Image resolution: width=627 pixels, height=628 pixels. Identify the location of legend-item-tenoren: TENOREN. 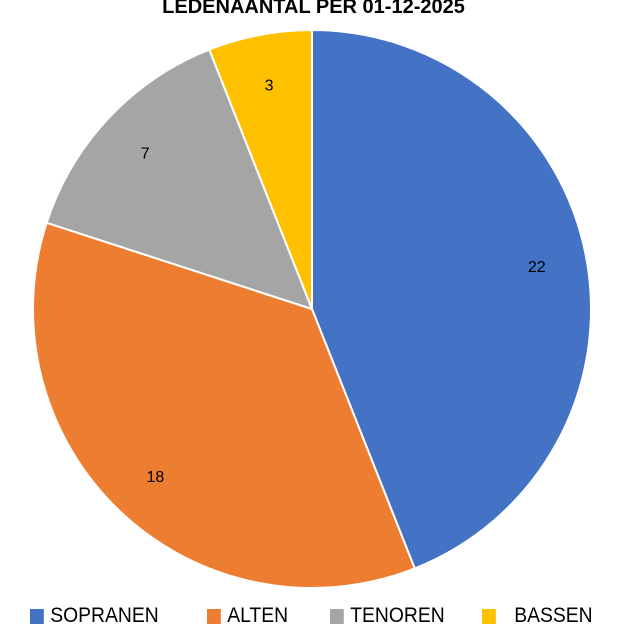
(387, 616).